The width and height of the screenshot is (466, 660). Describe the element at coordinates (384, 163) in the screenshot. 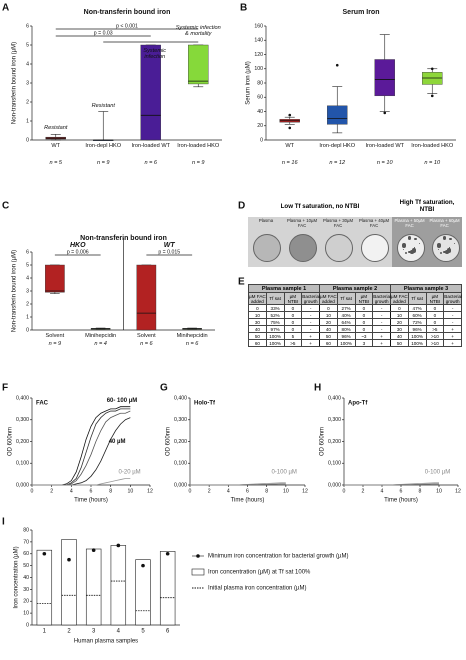

I see `n-label: n = 10` at that location.